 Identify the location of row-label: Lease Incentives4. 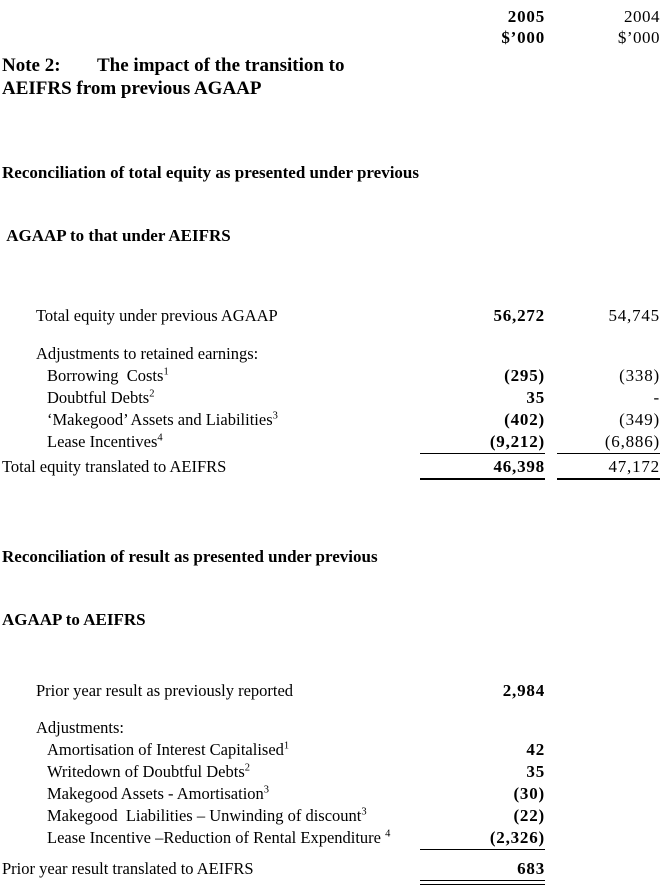
(105, 441).